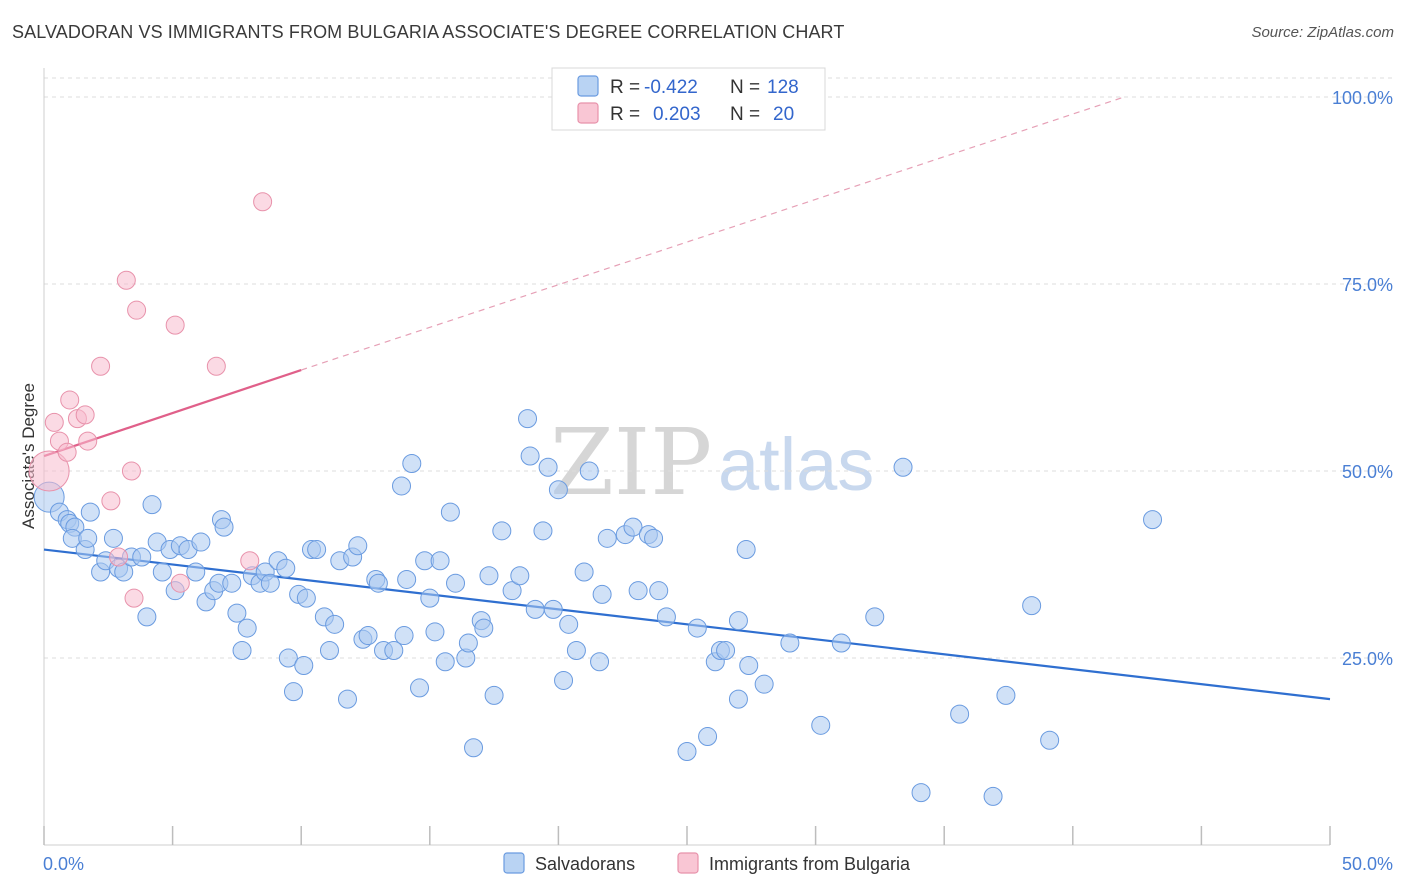 The image size is (1406, 892). What do you see at coordinates (783, 87) in the screenshot?
I see `legend-n-value-1: 128` at bounding box center [783, 87].